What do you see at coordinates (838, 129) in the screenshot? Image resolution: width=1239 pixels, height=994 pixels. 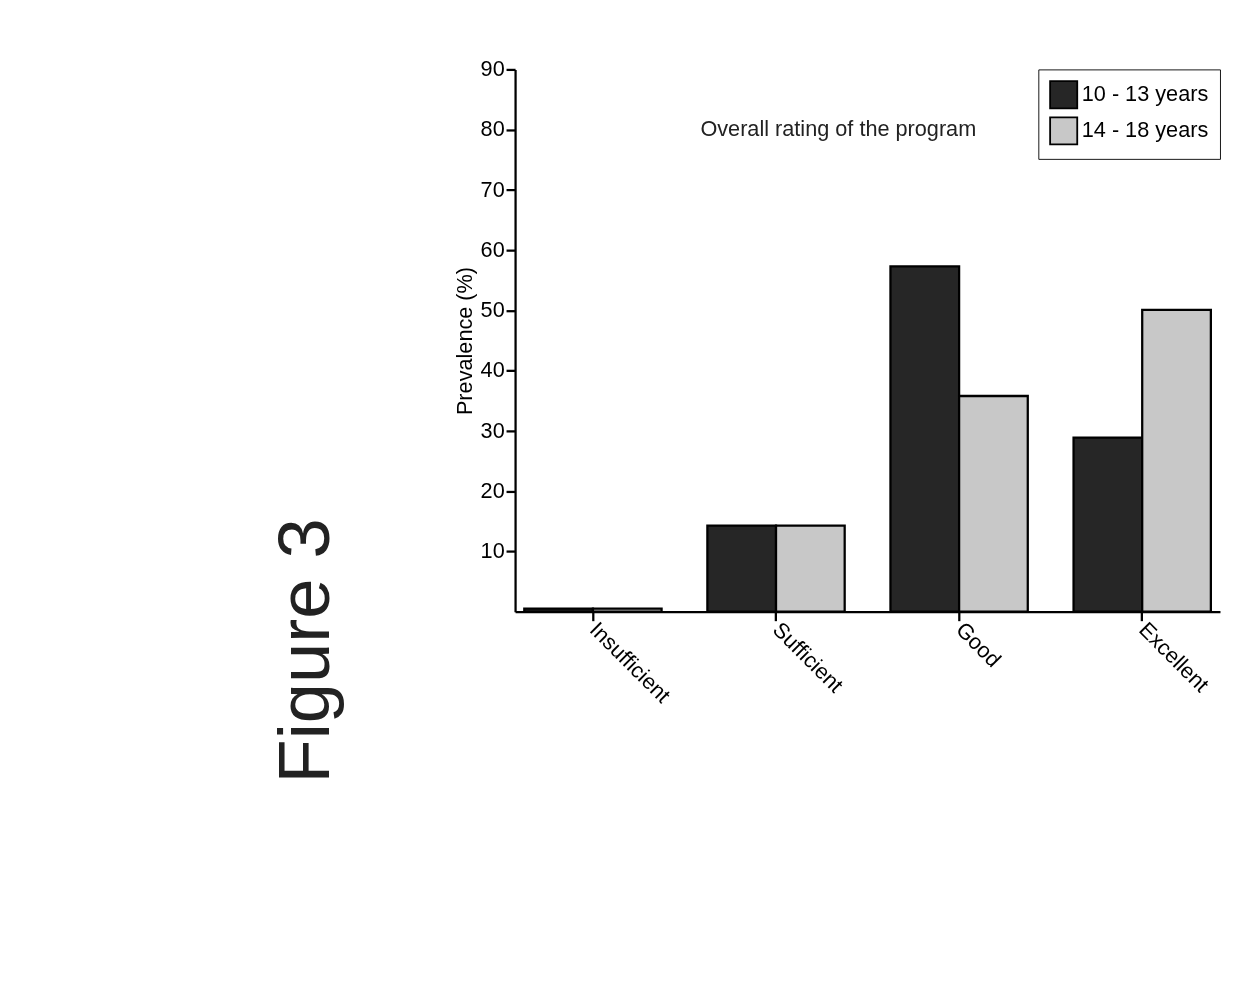 I see `annotation: Overall rating of the program` at bounding box center [838, 129].